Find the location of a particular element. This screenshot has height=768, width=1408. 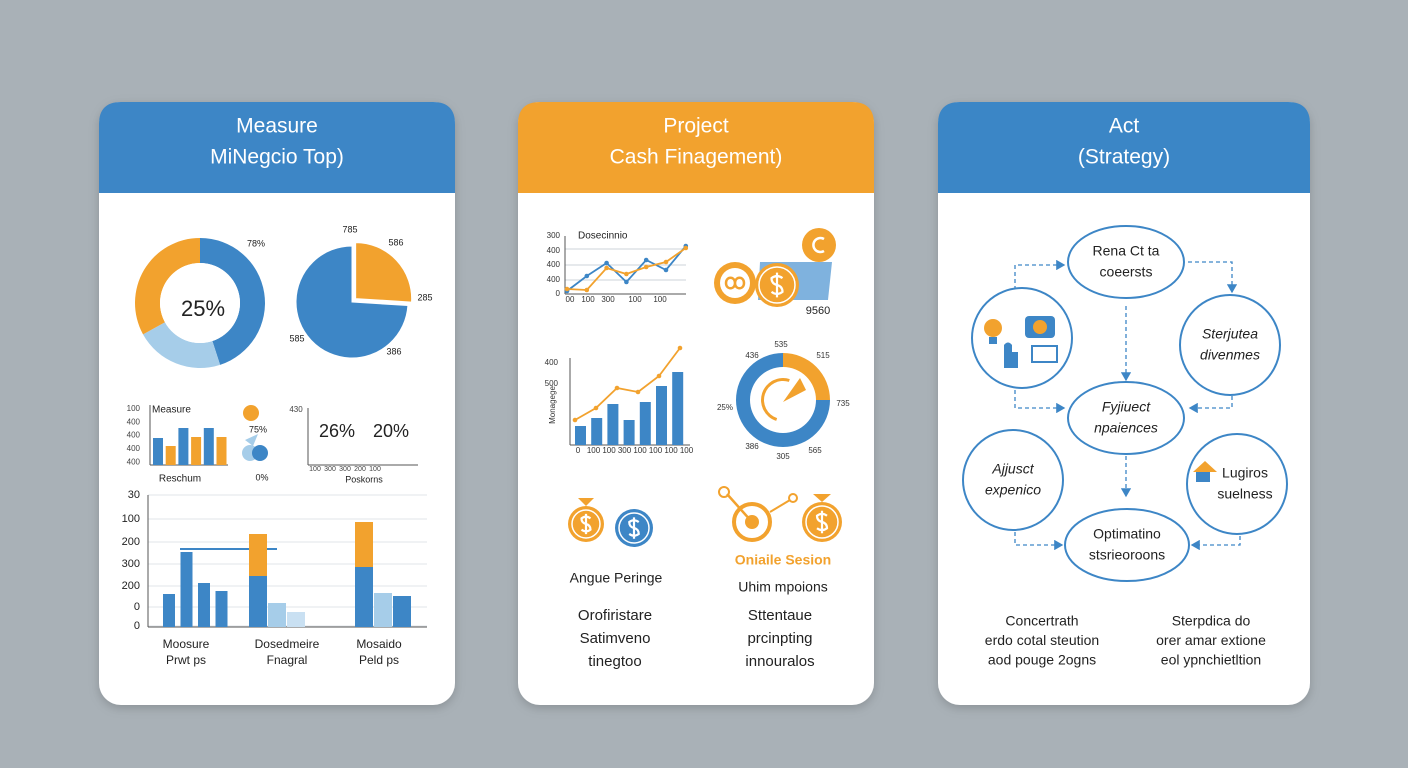

donut-hole is located at coordinates (200, 303).